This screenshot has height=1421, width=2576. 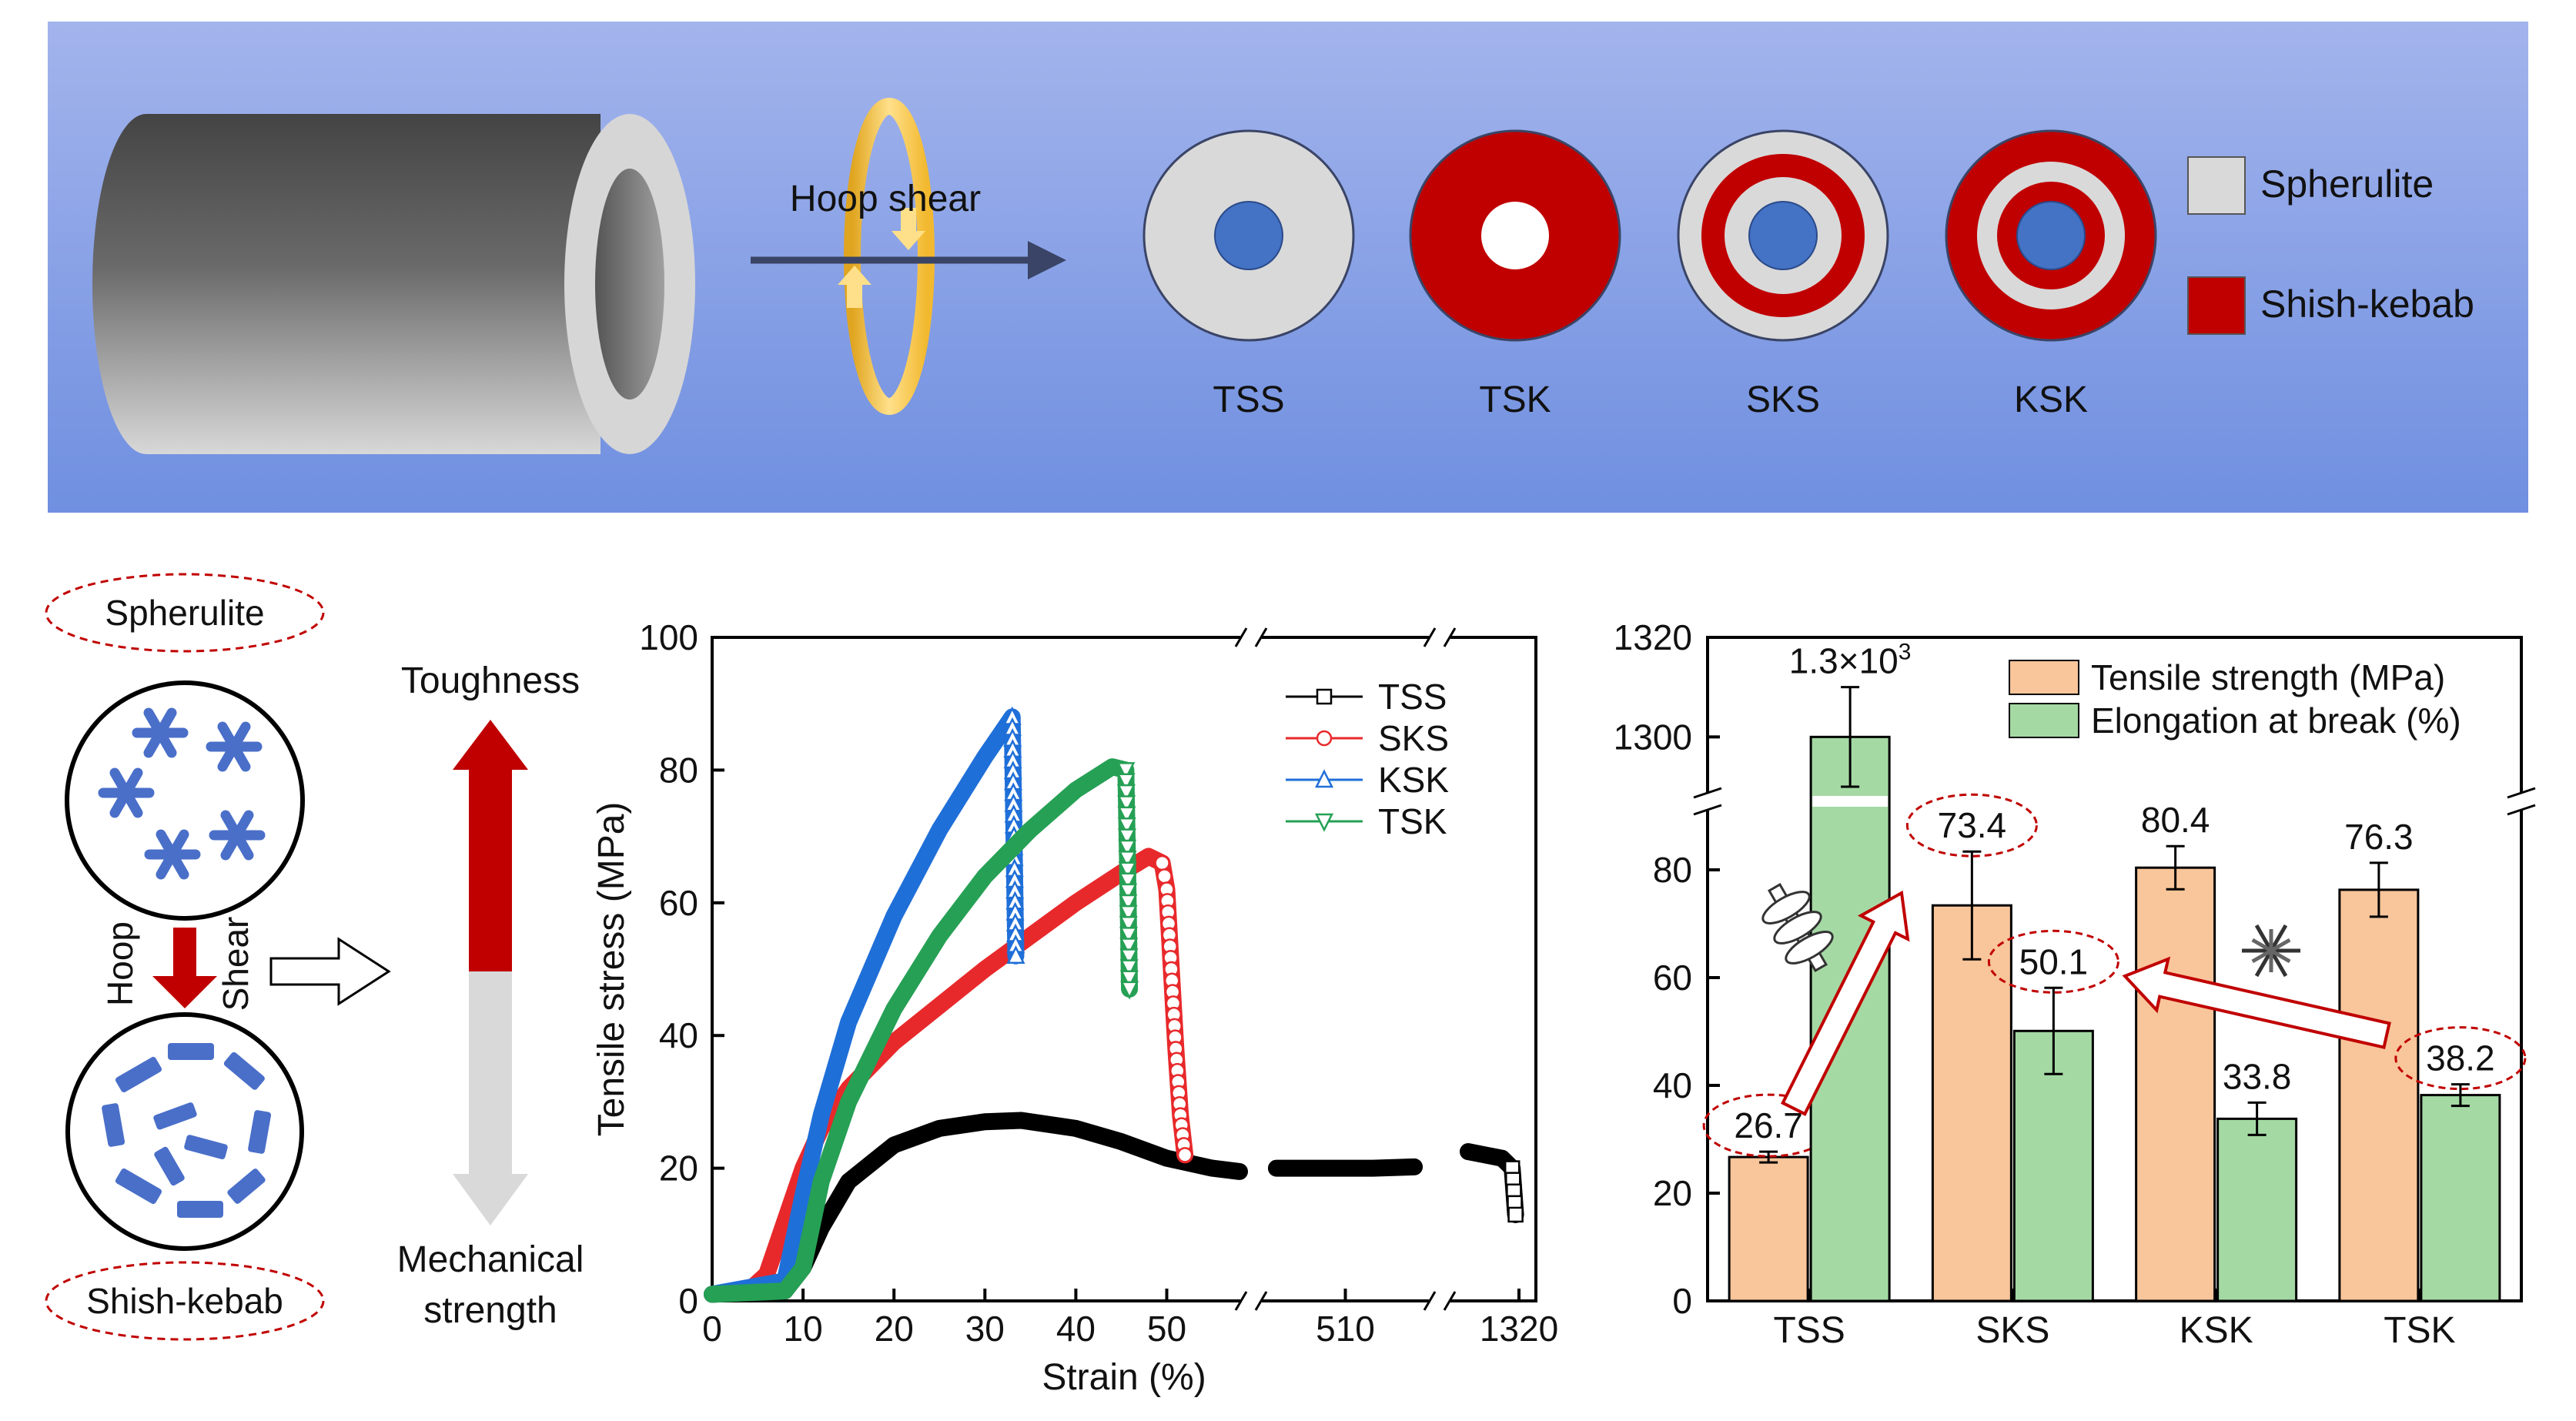 What do you see at coordinates (120, 964) in the screenshot?
I see `hoop-label: Hoop` at bounding box center [120, 964].